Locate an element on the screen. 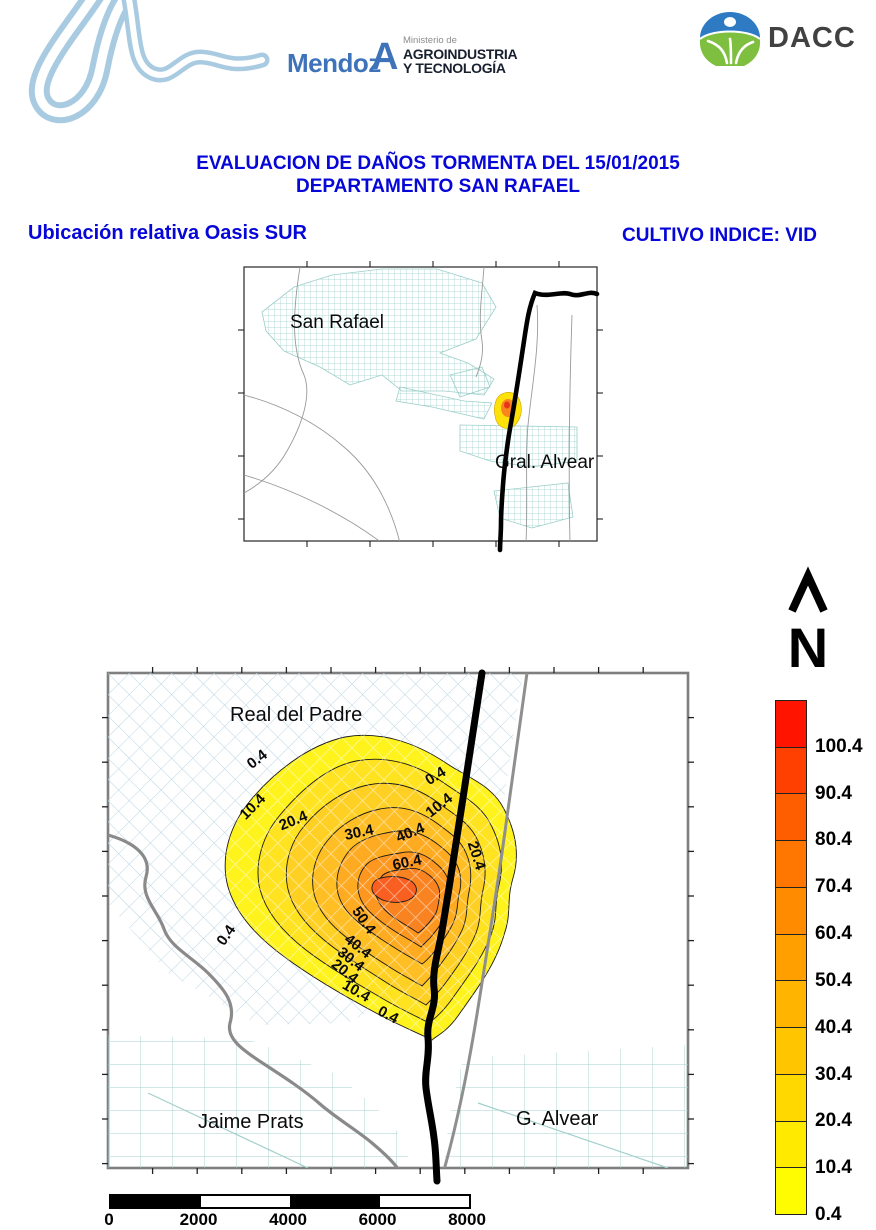  label-gral-alvear: Gral. Alvear is located at coordinates (545, 462).